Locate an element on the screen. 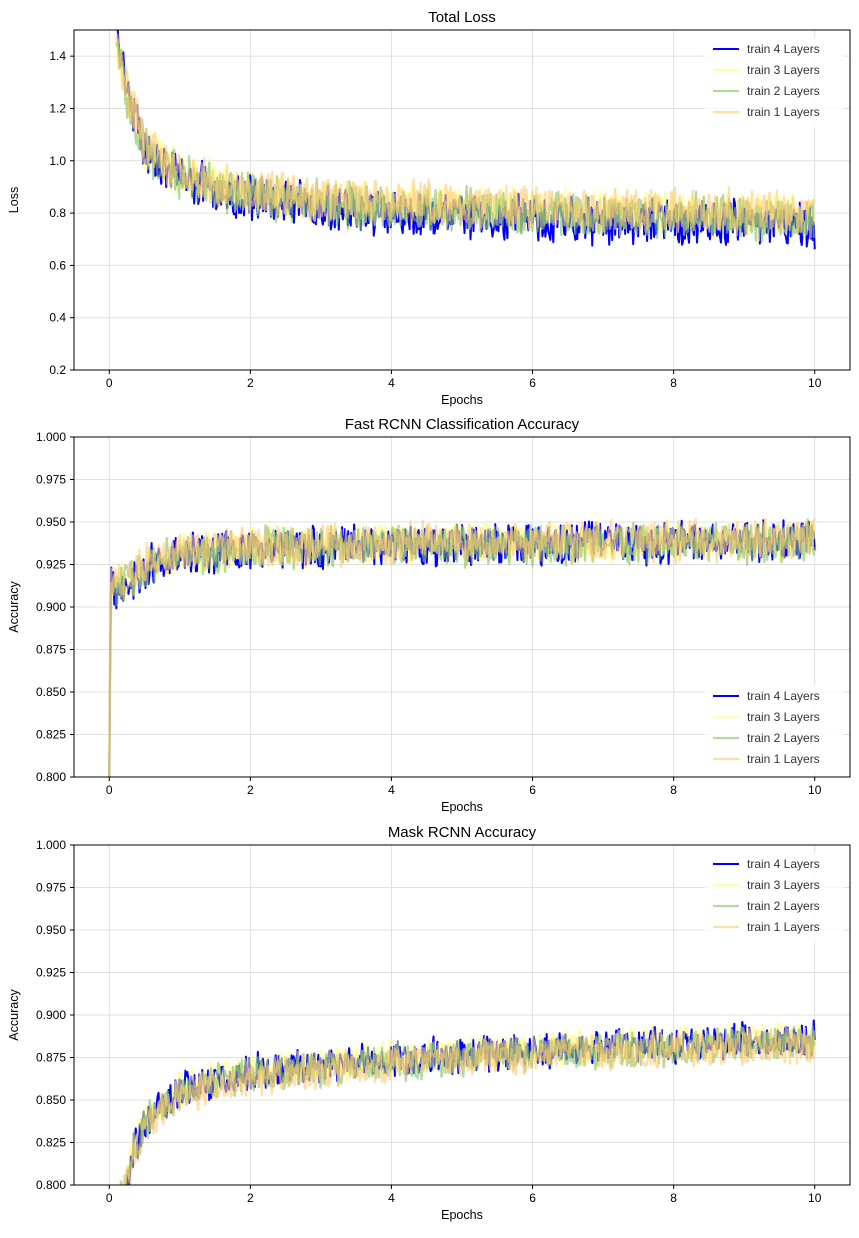 This screenshot has height=1238, width=859. y-tick-label: 0.2 is located at coordinates (57, 370).